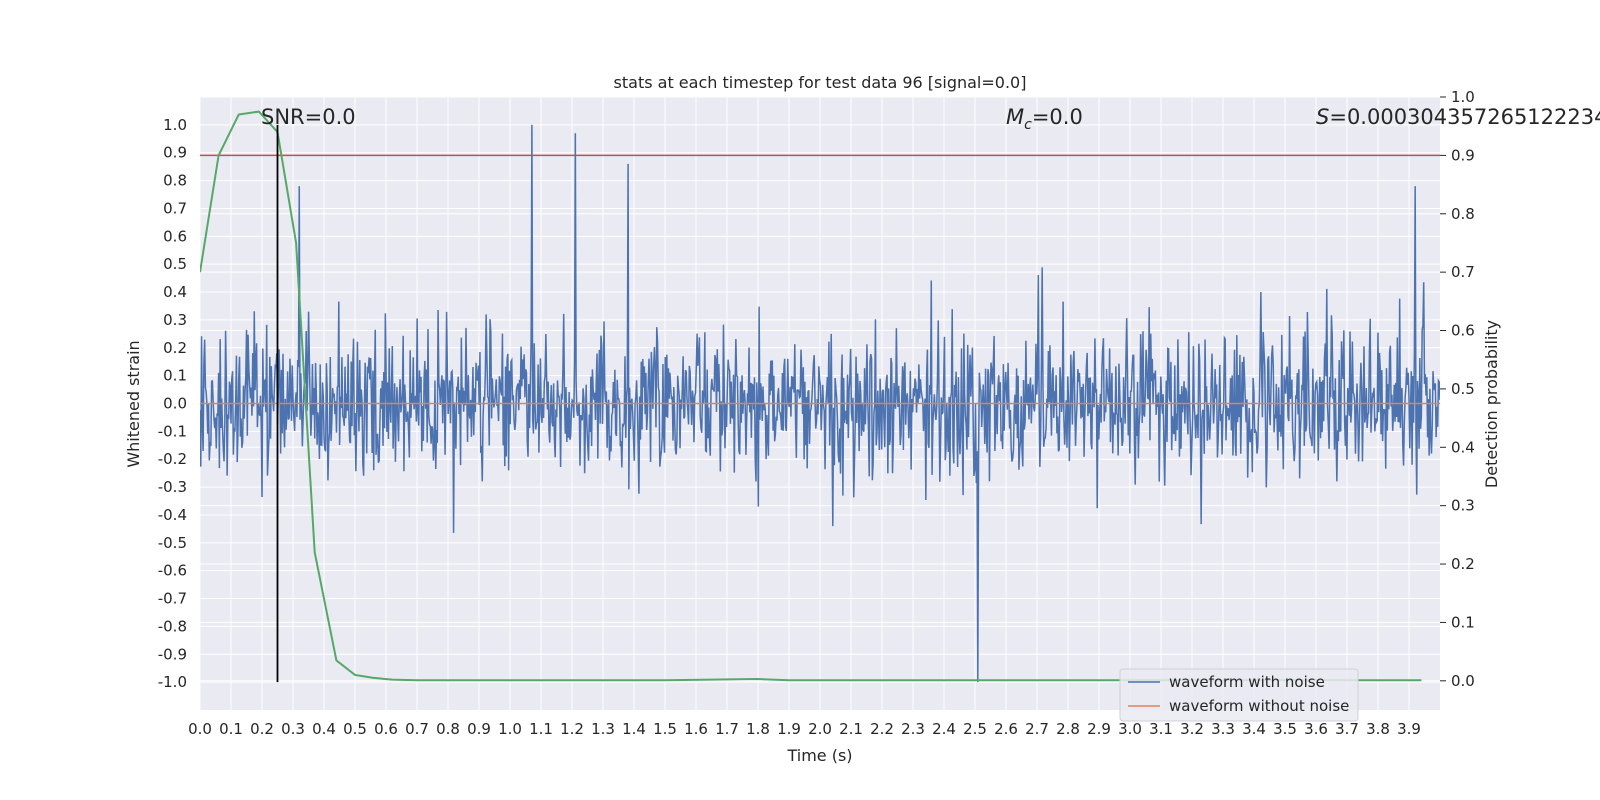 Image resolution: width=1600 pixels, height=800 pixels. Describe the element at coordinates (1254, 729) in the screenshot. I see `x-tick-label: 3.4` at that location.